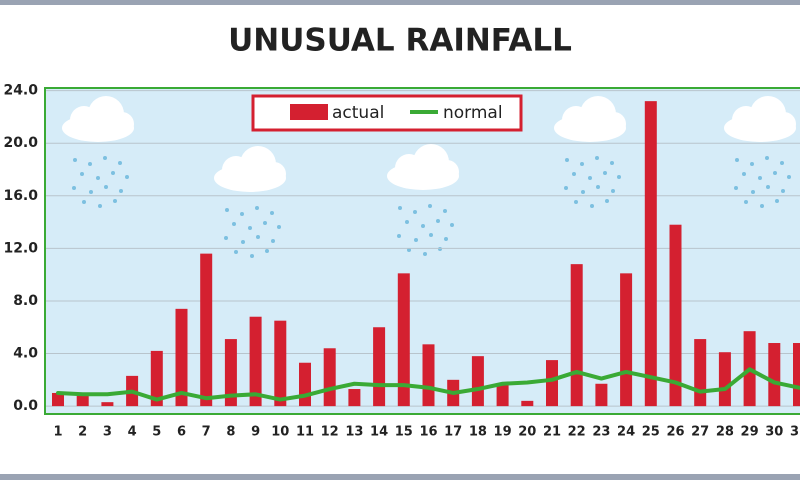  What do you see at coordinates (795, 432) in the screenshot?
I see `x-tick-label: 31` at bounding box center [795, 432].